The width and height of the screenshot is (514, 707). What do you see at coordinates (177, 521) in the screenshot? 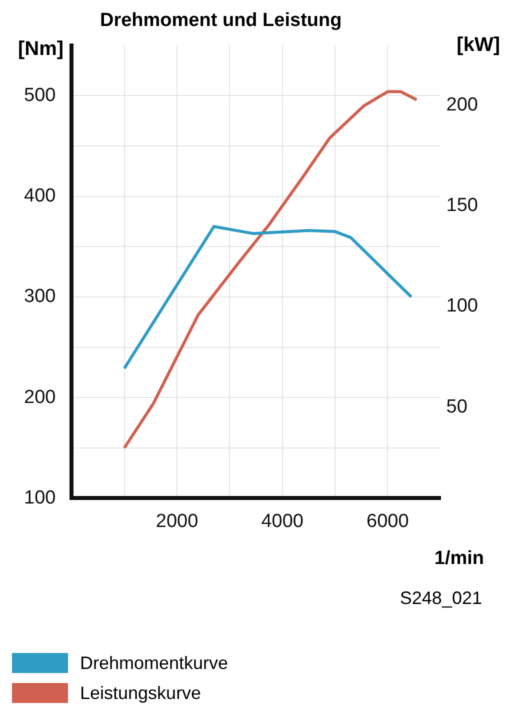
I see `x-tick-label: 2000` at bounding box center [177, 521].